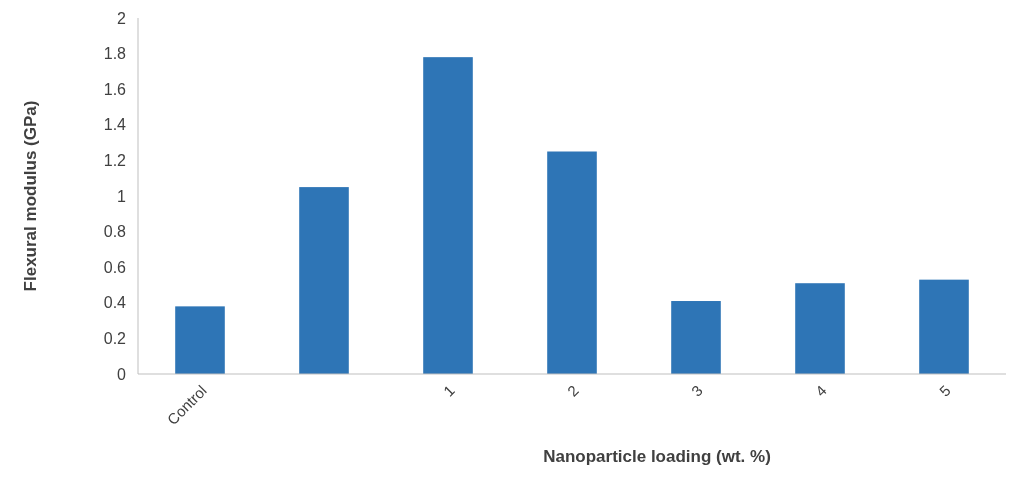 This screenshot has height=500, width=1024. Describe the element at coordinates (115, 303) in the screenshot. I see `y-tick-label: 0.4` at that location.